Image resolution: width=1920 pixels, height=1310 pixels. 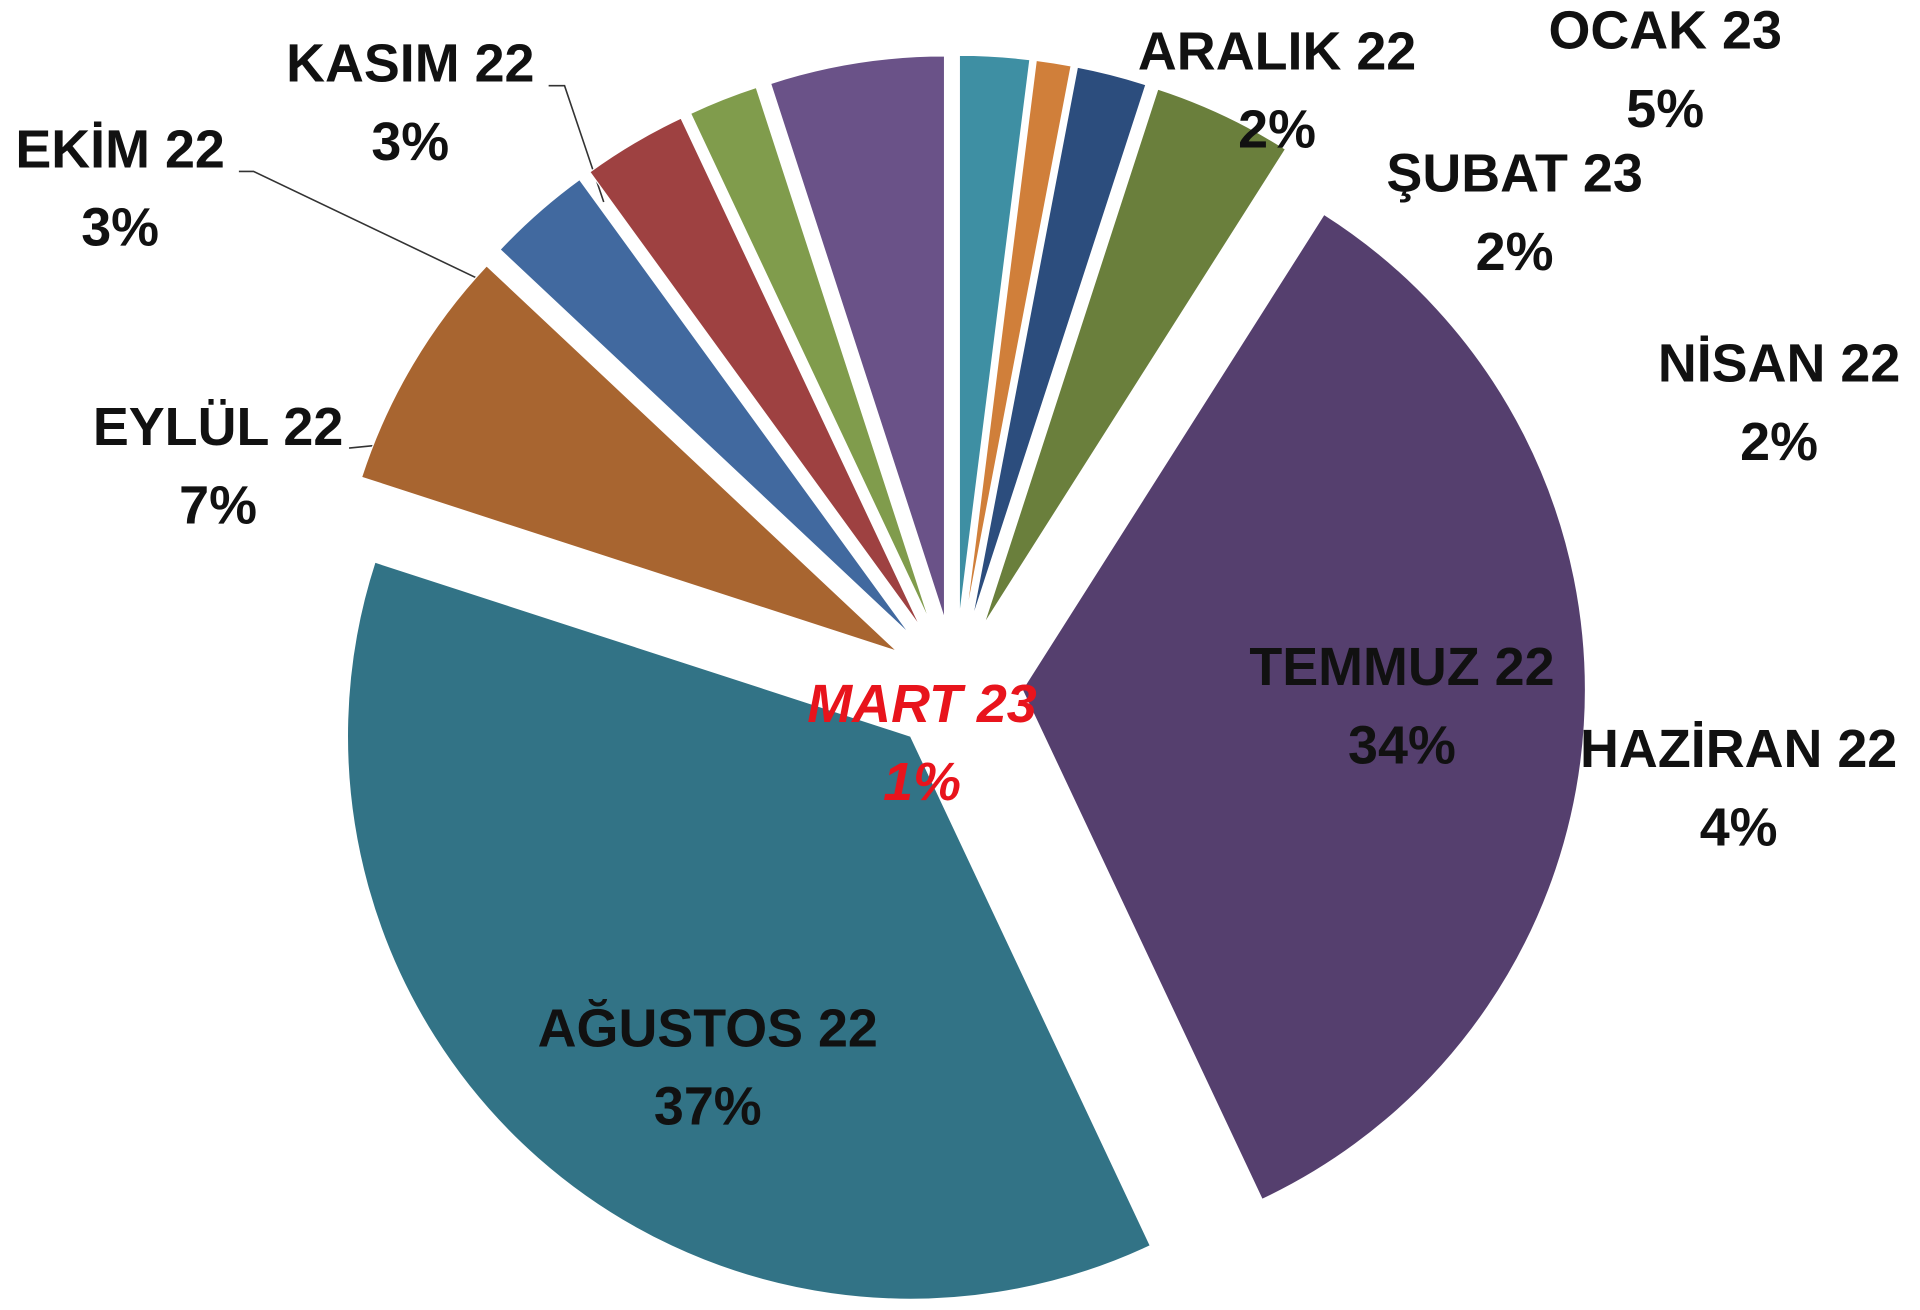 What do you see at coordinates (1665, 109) in the screenshot?
I see `slice-value-label: 5%` at bounding box center [1665, 109].